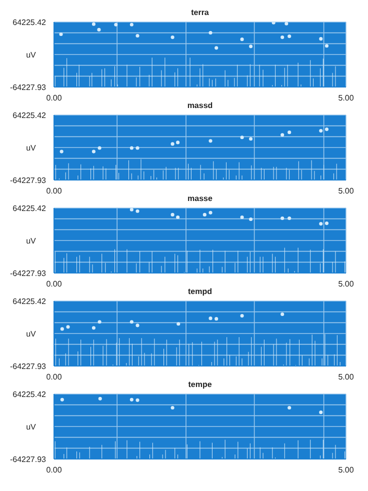 The width and height of the screenshot is (368, 491). I want to click on chart-title: tempd, so click(200, 291).